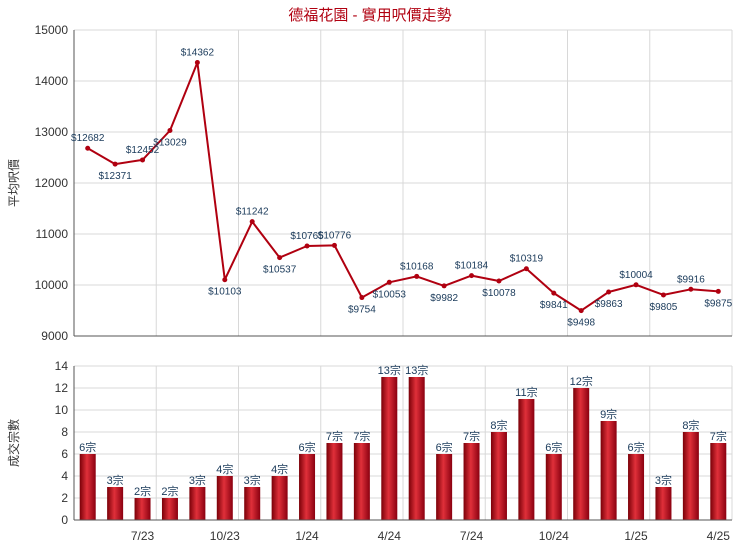 This screenshot has width=740, height=550. Describe the element at coordinates (636, 536) in the screenshot. I see `x-tick-label: 1/25` at that location.